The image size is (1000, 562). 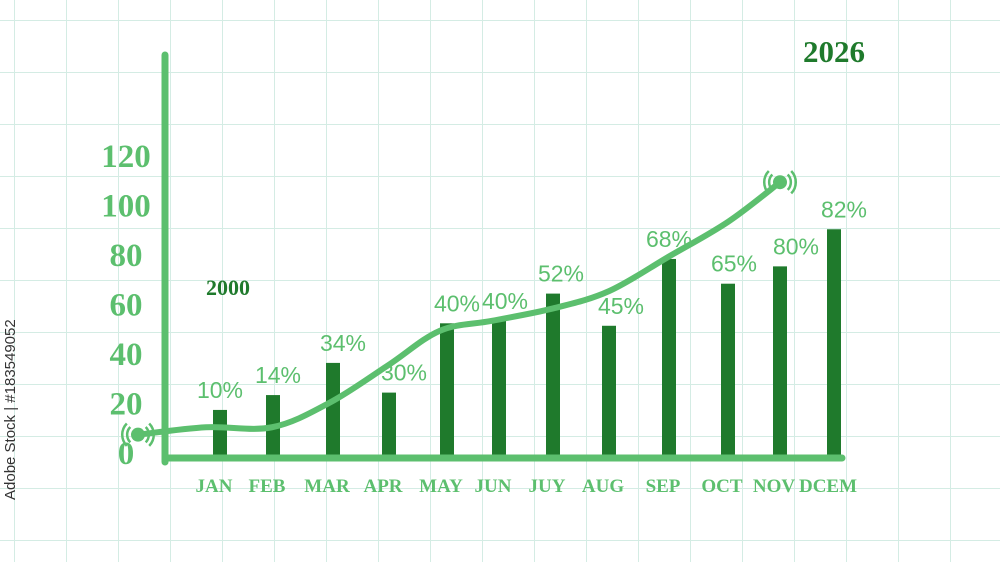 What do you see at coordinates (228, 287) in the screenshot?
I see `start-year-label: 2000` at bounding box center [228, 287].